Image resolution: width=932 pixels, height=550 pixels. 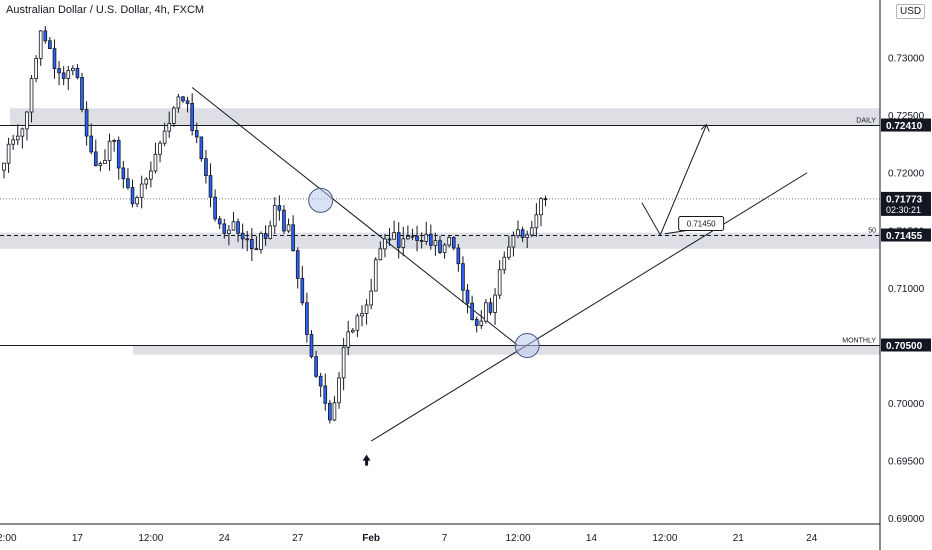 I want to click on y-tick-label: 0.72500, so click(x=906, y=116).